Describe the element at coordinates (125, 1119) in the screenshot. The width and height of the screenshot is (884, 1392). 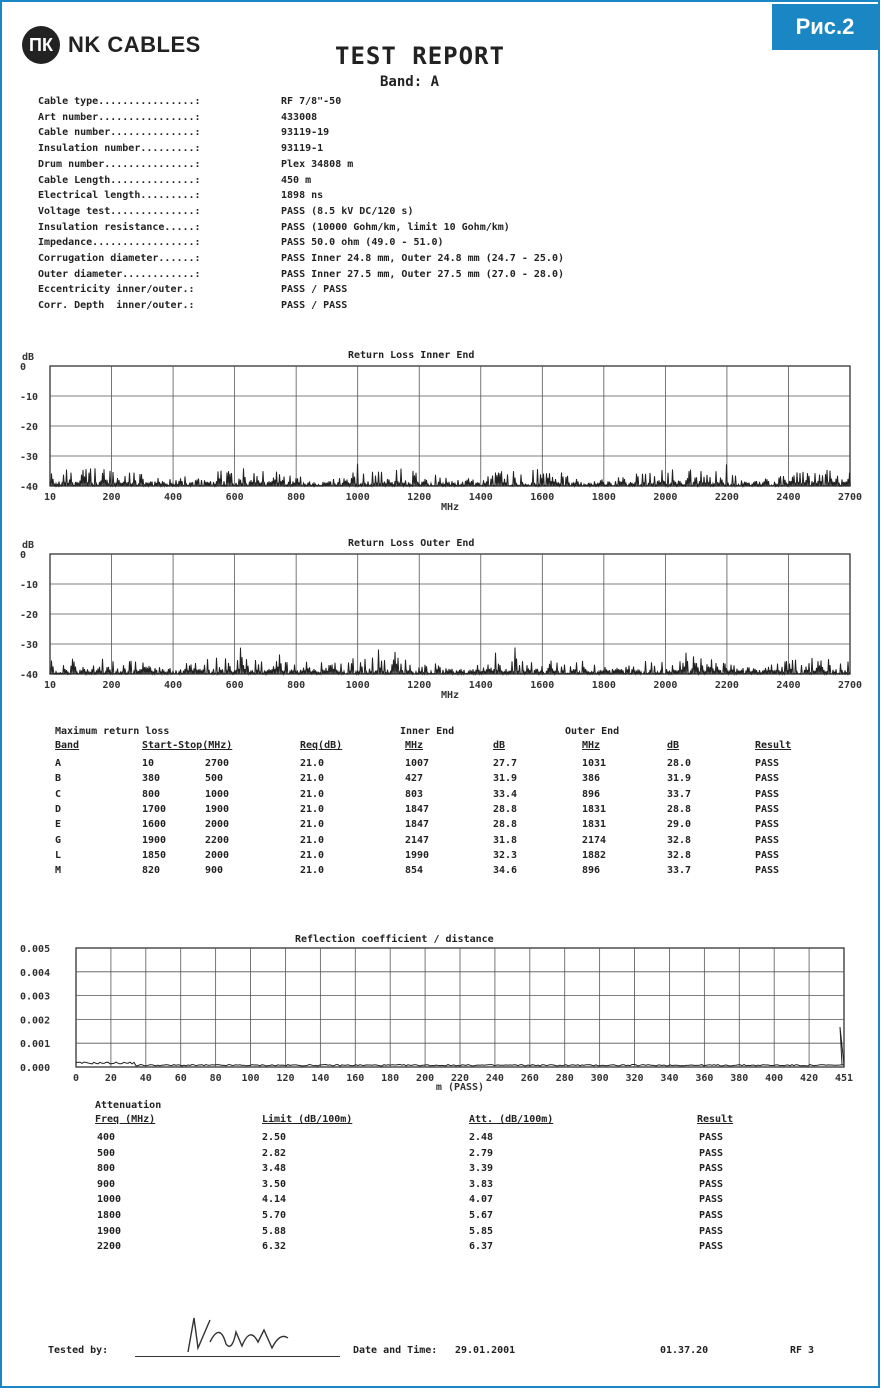
I see `column-header: Freq (MHz)` at that location.